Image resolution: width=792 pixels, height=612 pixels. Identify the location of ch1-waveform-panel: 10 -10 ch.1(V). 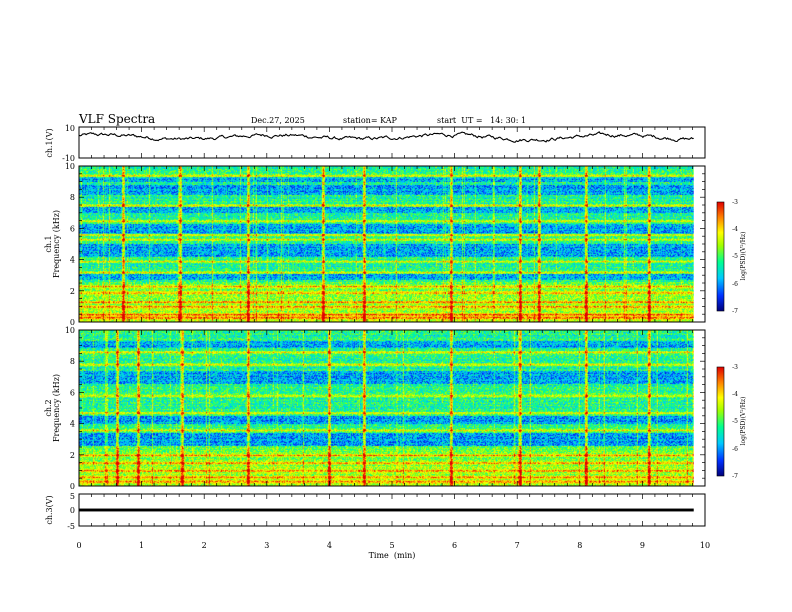
(375, 143).